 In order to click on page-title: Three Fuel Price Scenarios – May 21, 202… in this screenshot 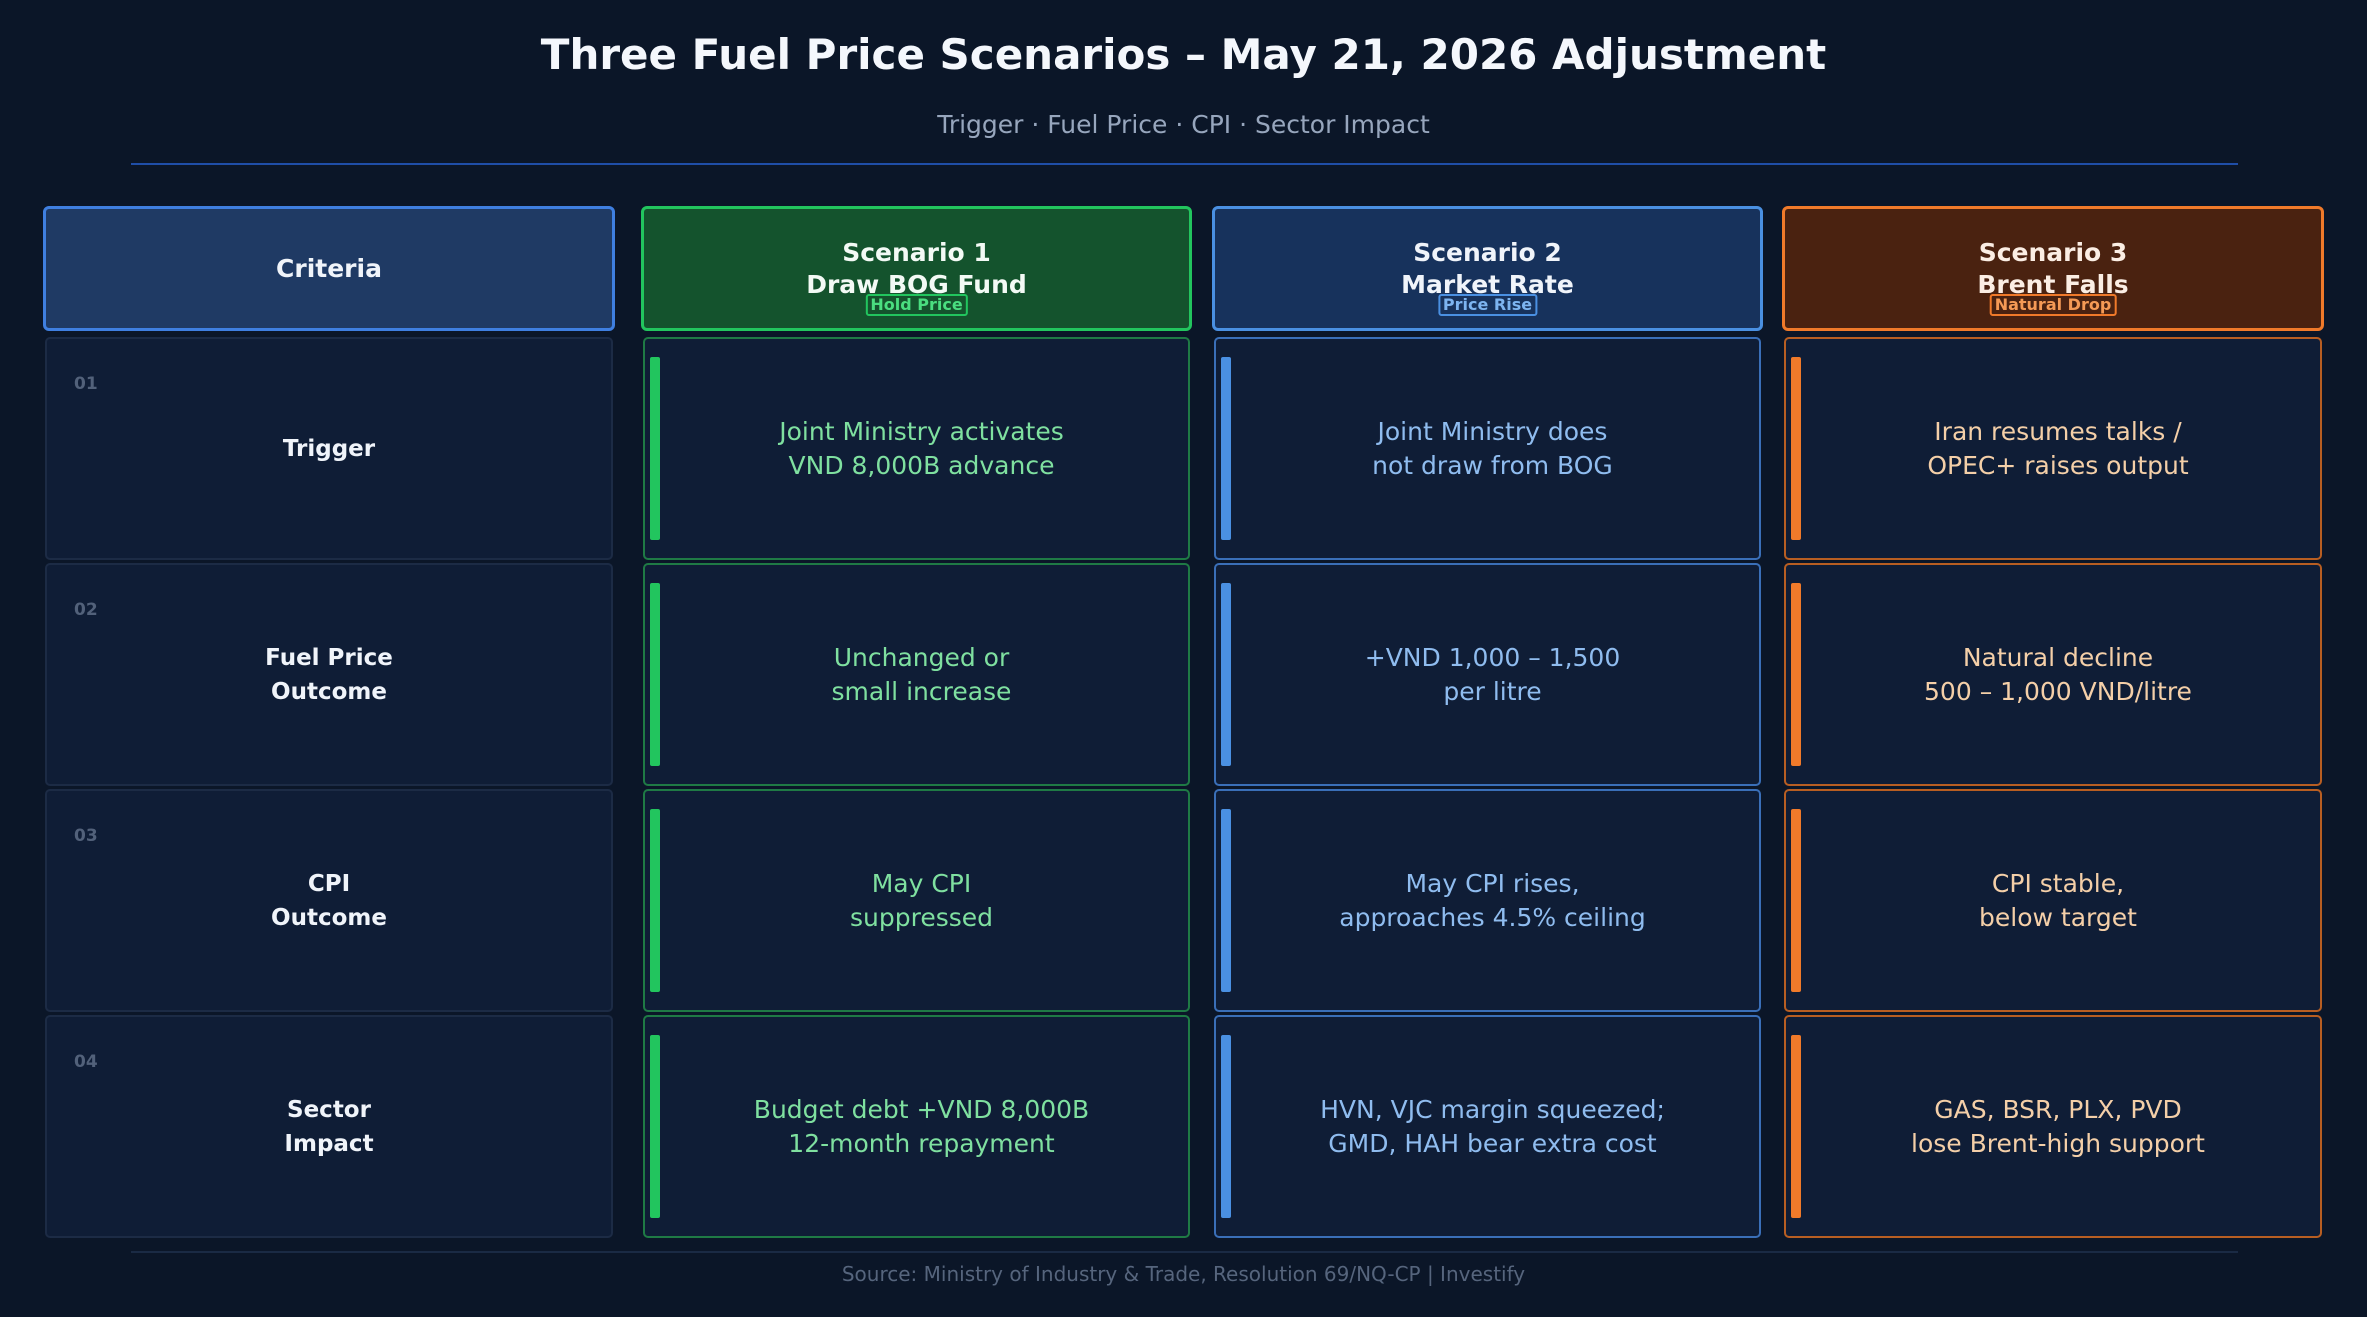, I will do `click(1183, 54)`.